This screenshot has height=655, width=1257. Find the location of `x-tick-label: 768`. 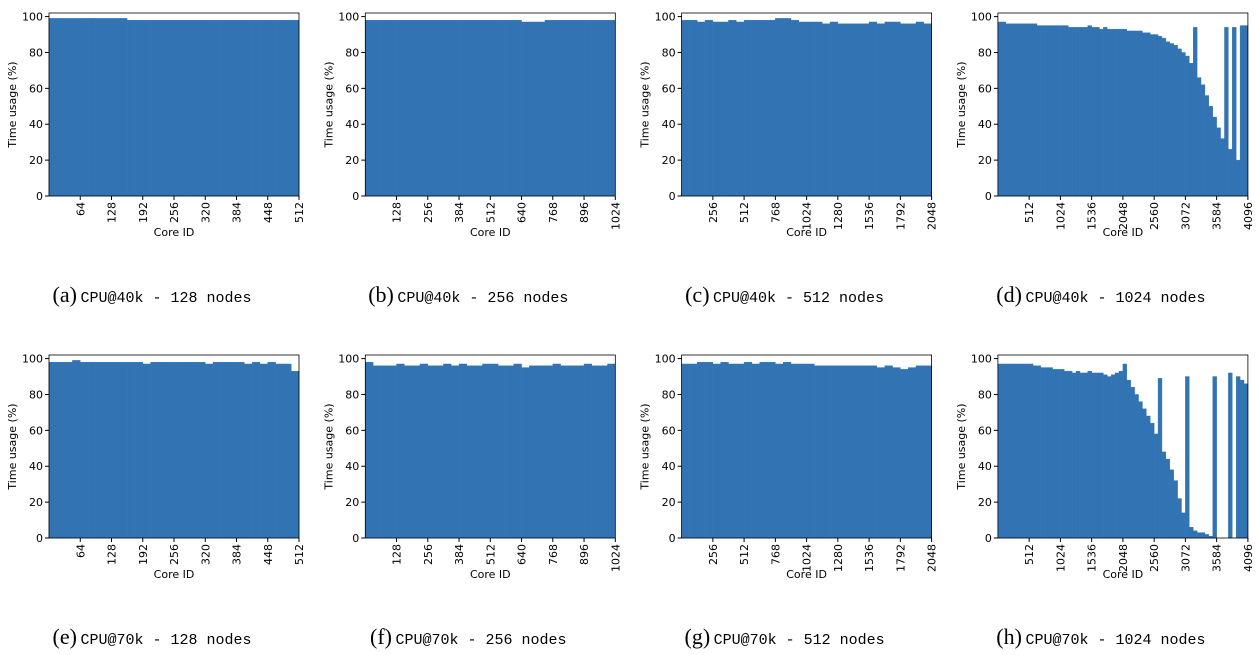

x-tick-label: 768 is located at coordinates (775, 212).